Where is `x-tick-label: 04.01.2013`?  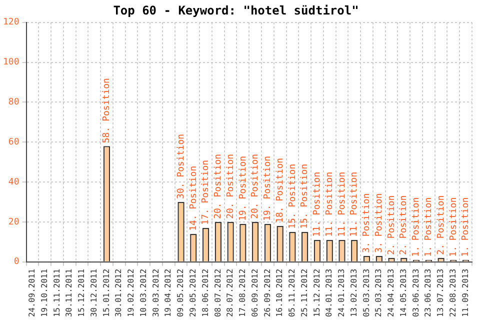 x-tick-label: 04.01.2013 is located at coordinates (329, 293).